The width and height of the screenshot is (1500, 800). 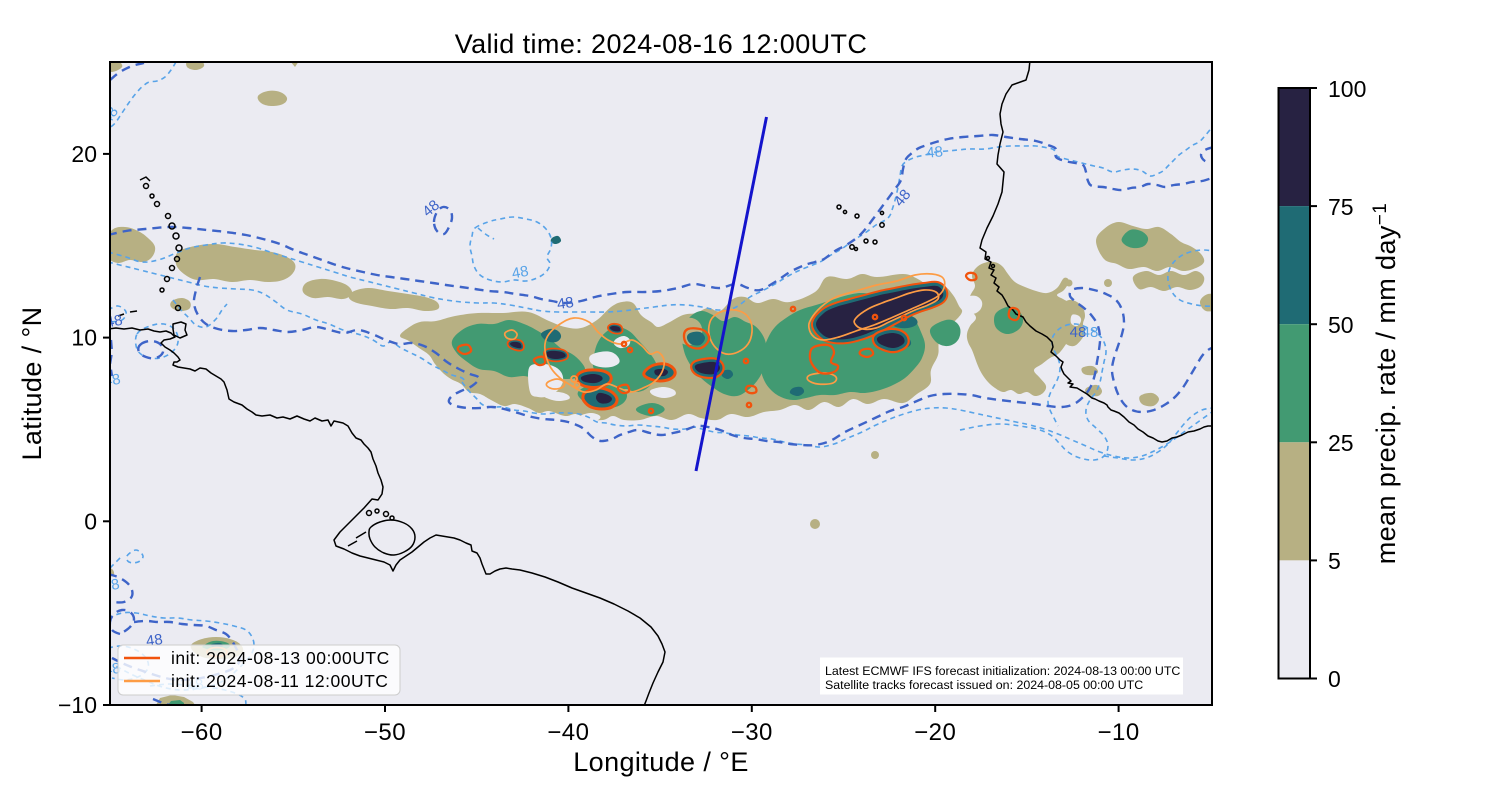 What do you see at coordinates (1341, 443) in the screenshot?
I see `svg-text: 25` at bounding box center [1341, 443].